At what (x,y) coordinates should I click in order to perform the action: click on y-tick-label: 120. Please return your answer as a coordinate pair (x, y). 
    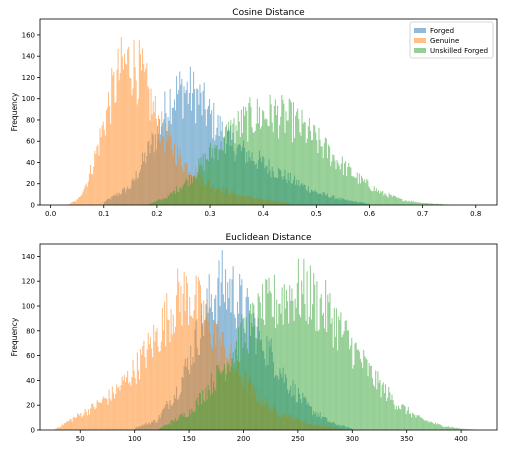
    Looking at the image, I should click on (28, 78).